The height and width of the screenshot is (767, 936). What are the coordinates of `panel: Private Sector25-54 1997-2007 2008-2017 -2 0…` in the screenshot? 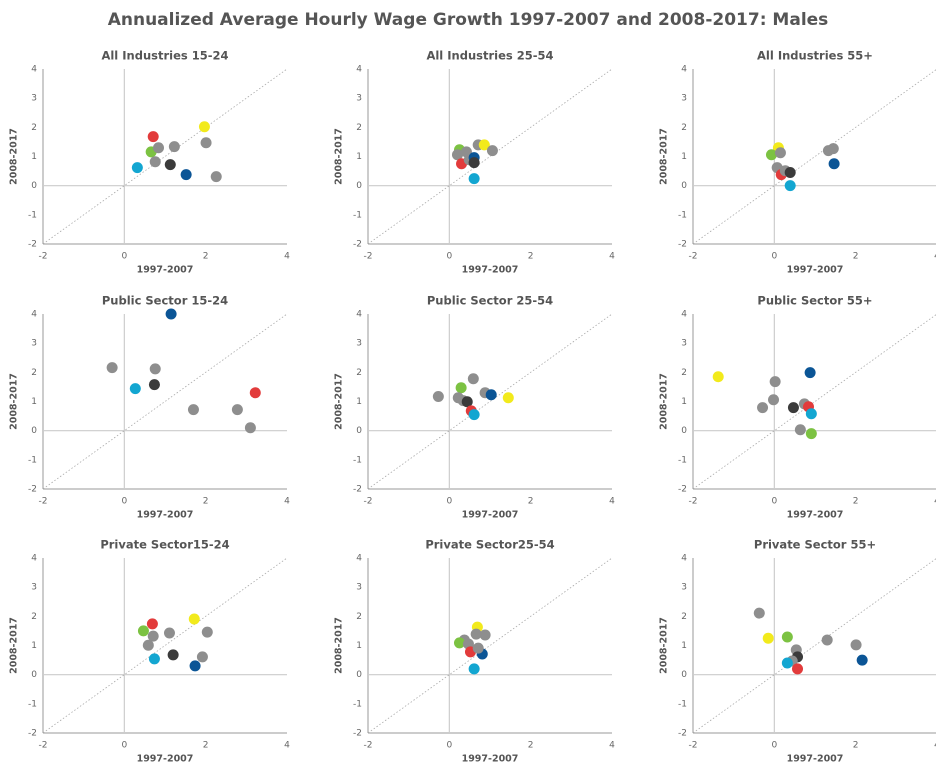 It's located at (475, 651).